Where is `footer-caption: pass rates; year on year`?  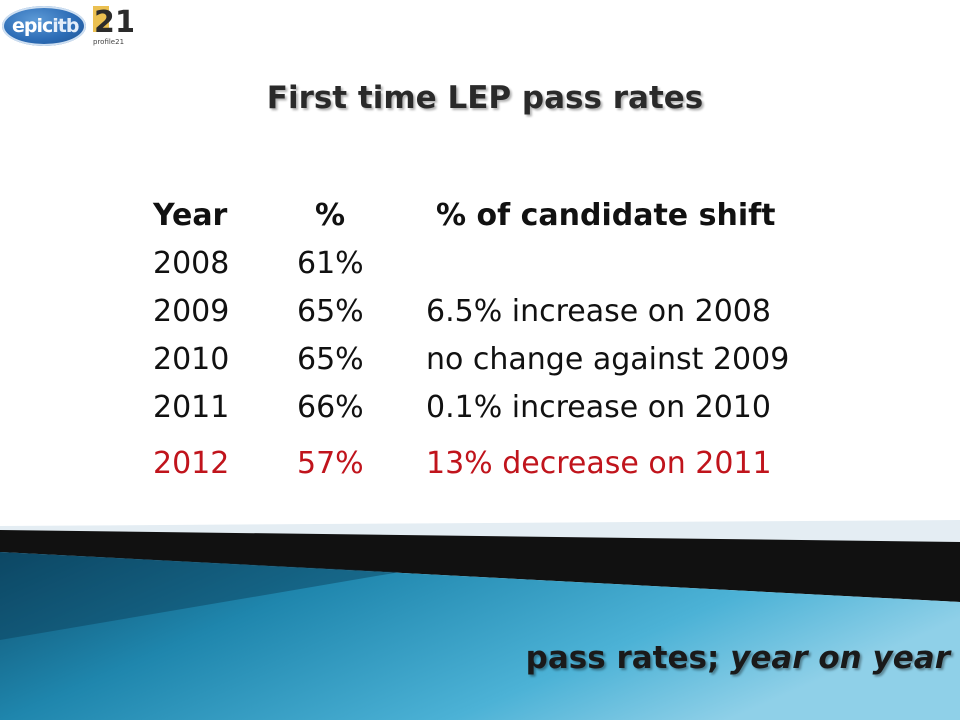
footer-caption: pass rates; year on year is located at coordinates (738, 658).